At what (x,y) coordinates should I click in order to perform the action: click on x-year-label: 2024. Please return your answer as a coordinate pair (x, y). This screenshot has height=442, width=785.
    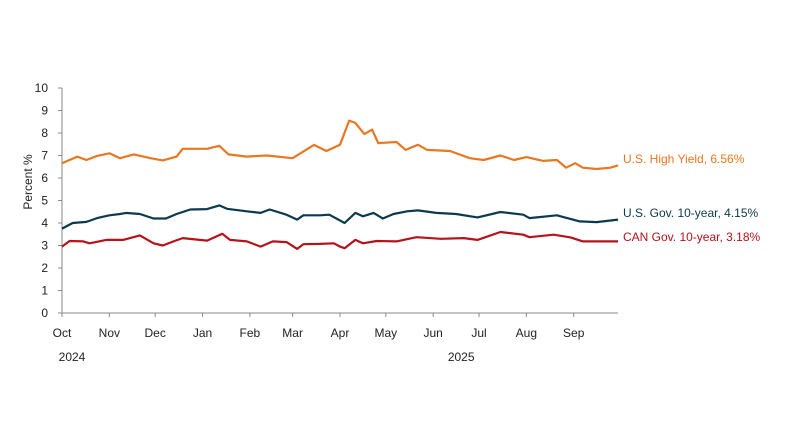
    Looking at the image, I should click on (72, 357).